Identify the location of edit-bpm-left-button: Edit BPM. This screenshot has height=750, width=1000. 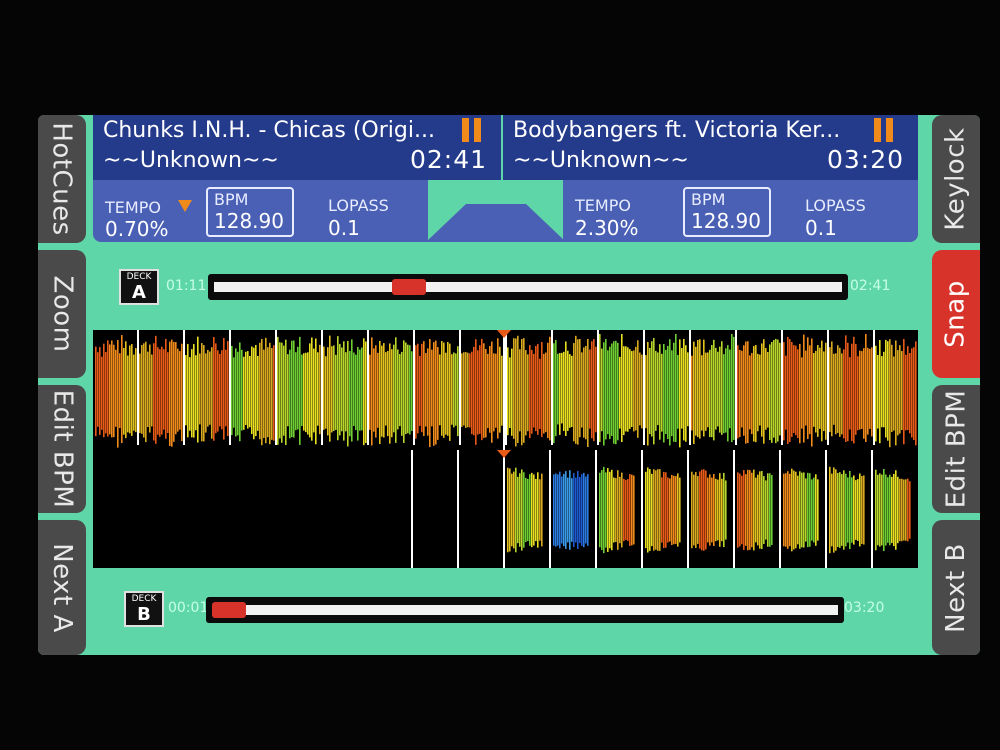
(62, 449).